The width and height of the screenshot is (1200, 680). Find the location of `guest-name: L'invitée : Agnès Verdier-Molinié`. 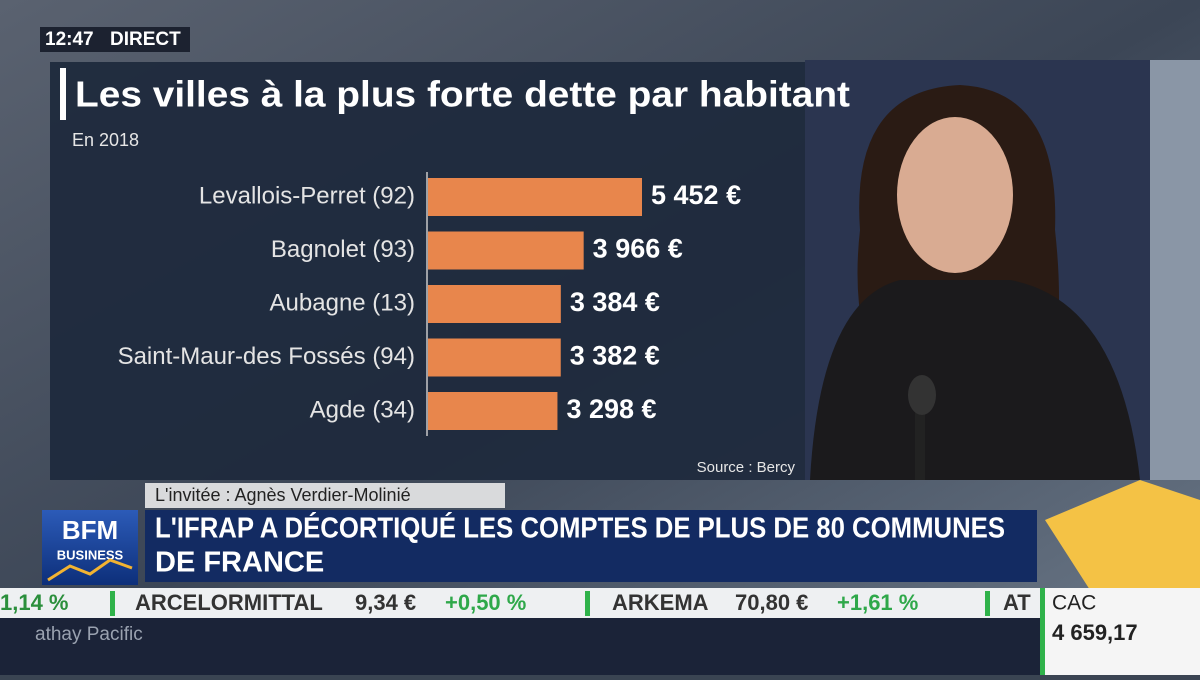

guest-name: L'invitée : Agnès Verdier-Molinié is located at coordinates (283, 495).